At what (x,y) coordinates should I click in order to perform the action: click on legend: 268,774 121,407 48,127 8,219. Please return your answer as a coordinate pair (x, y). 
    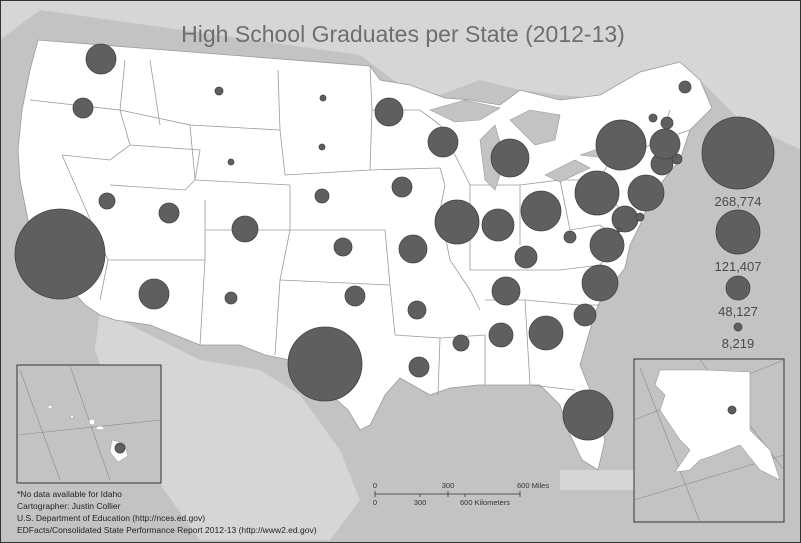
    Looking at the image, I should click on (738, 233).